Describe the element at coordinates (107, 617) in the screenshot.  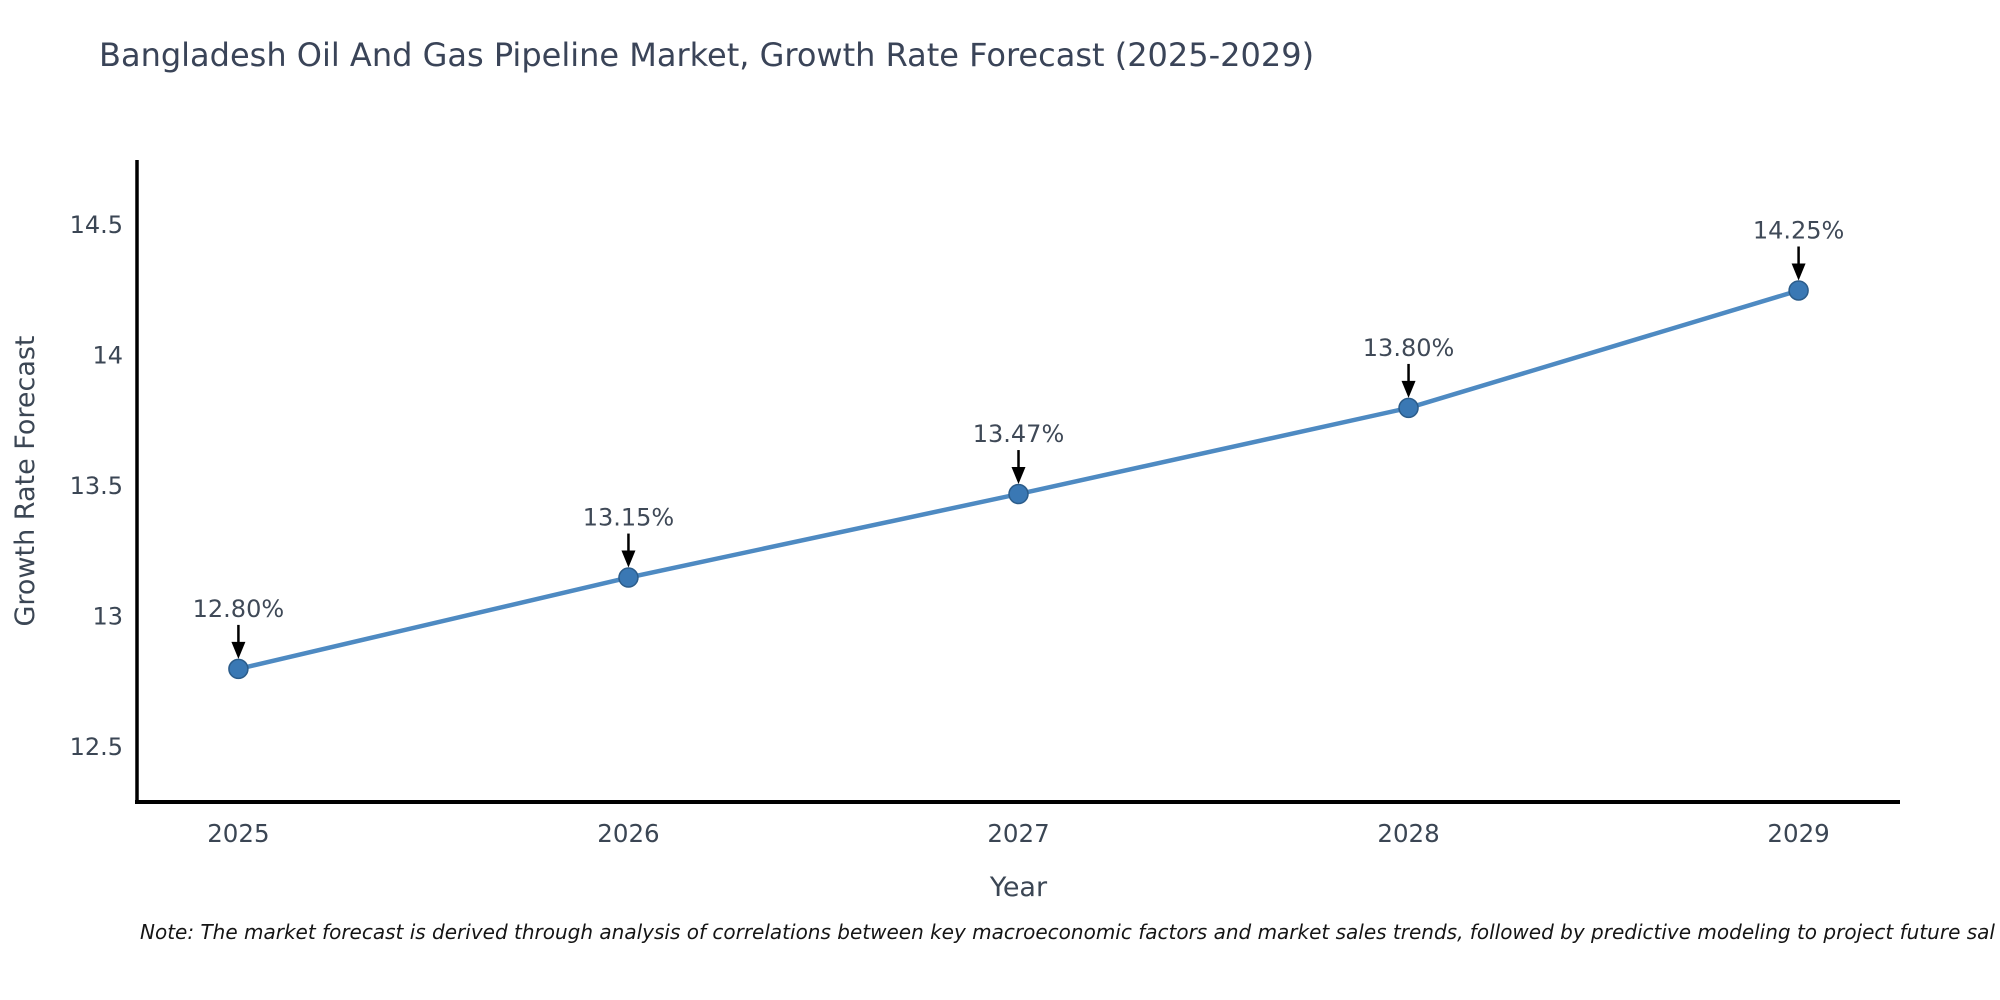
I see `y-tick-label: 13` at that location.